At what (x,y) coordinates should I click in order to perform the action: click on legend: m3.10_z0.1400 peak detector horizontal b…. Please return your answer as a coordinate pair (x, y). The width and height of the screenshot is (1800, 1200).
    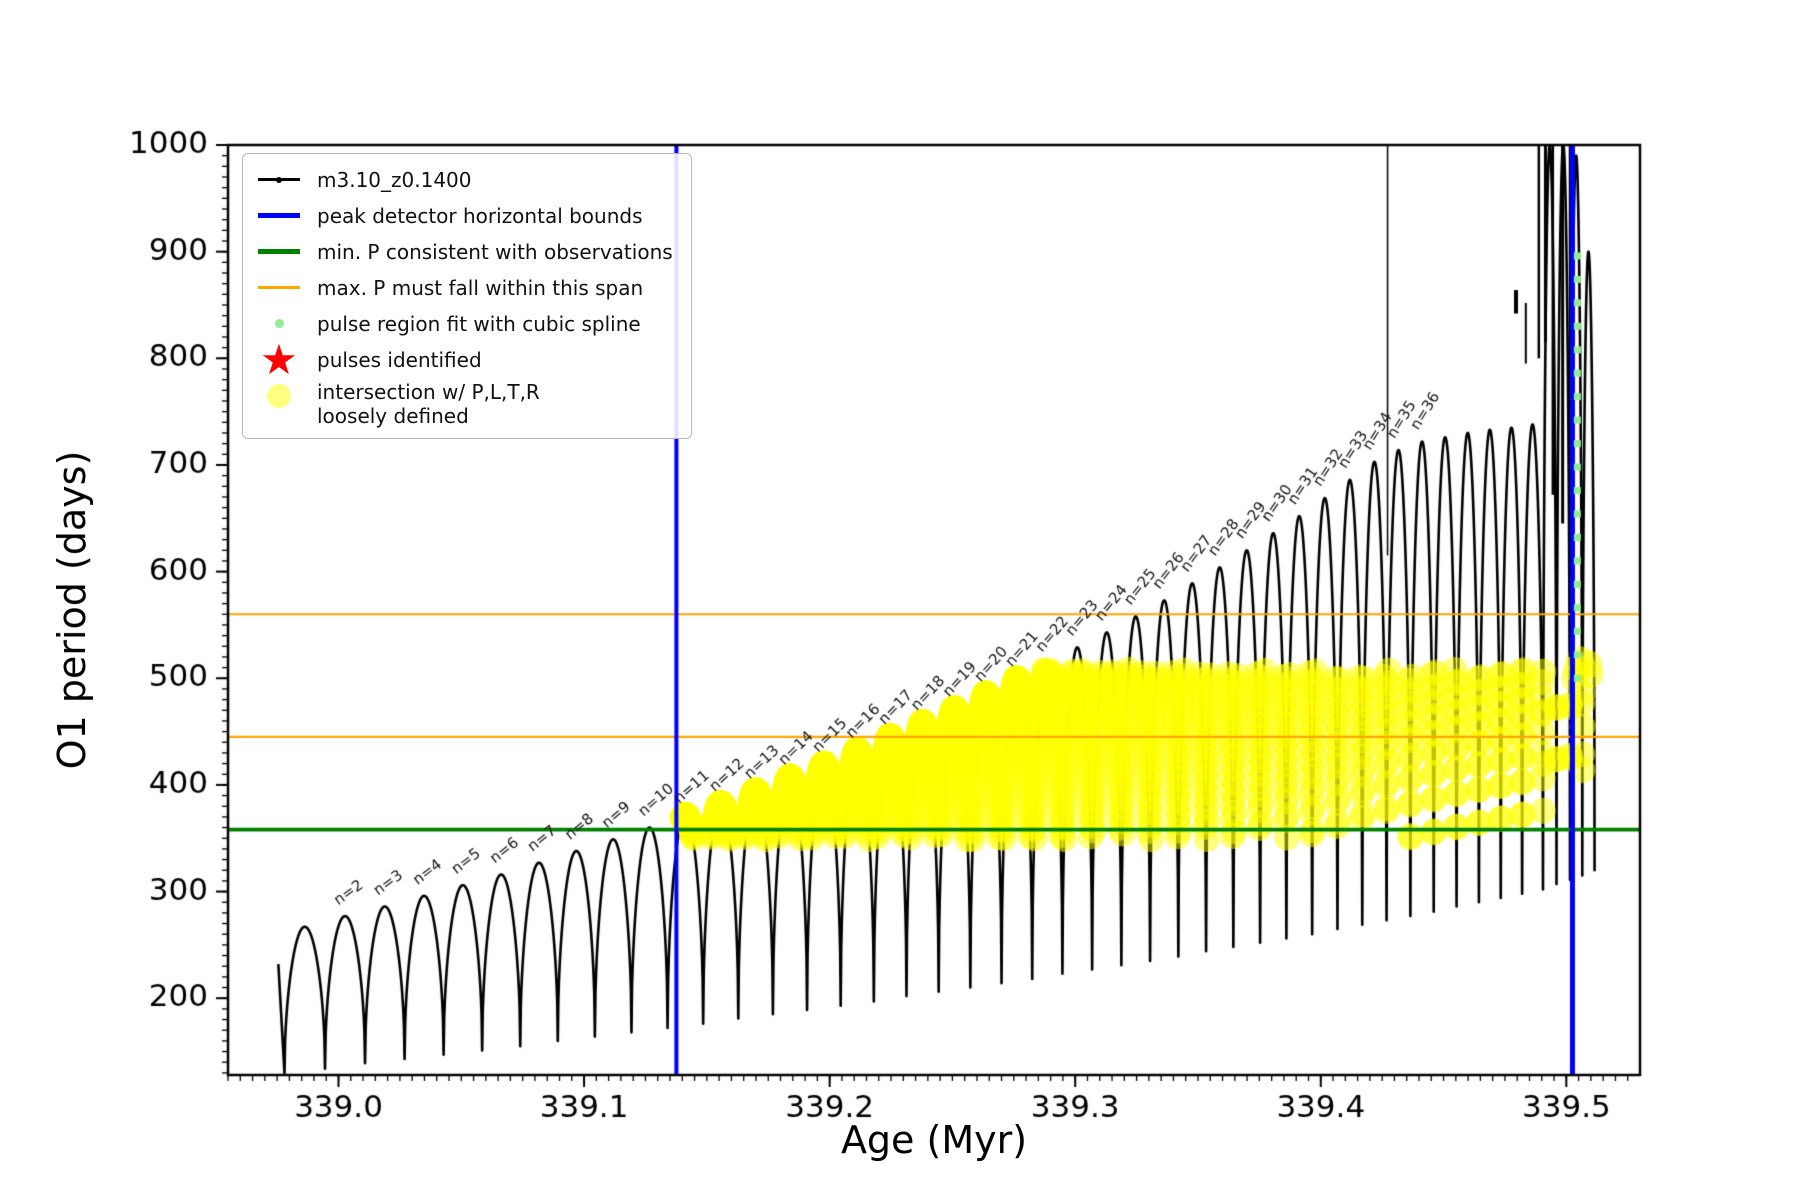
    Looking at the image, I should click on (467, 296).